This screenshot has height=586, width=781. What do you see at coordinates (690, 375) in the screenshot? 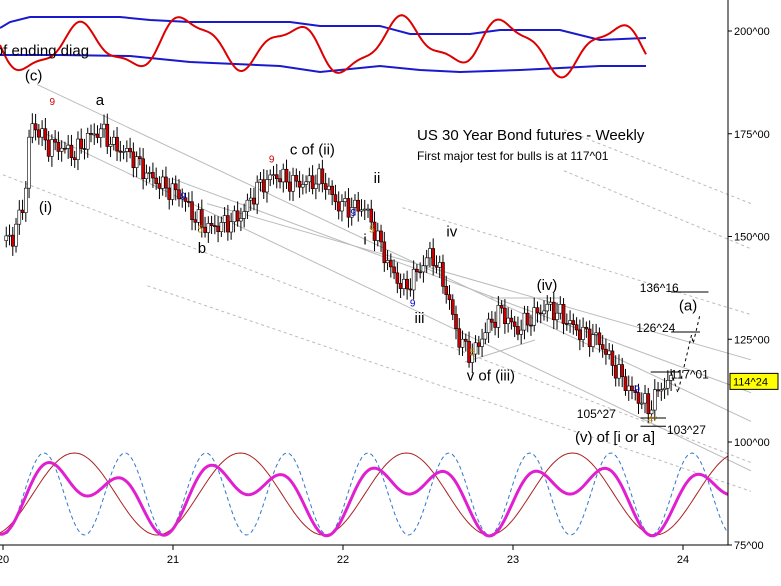
I see `wave-label: 117^01` at bounding box center [690, 375].